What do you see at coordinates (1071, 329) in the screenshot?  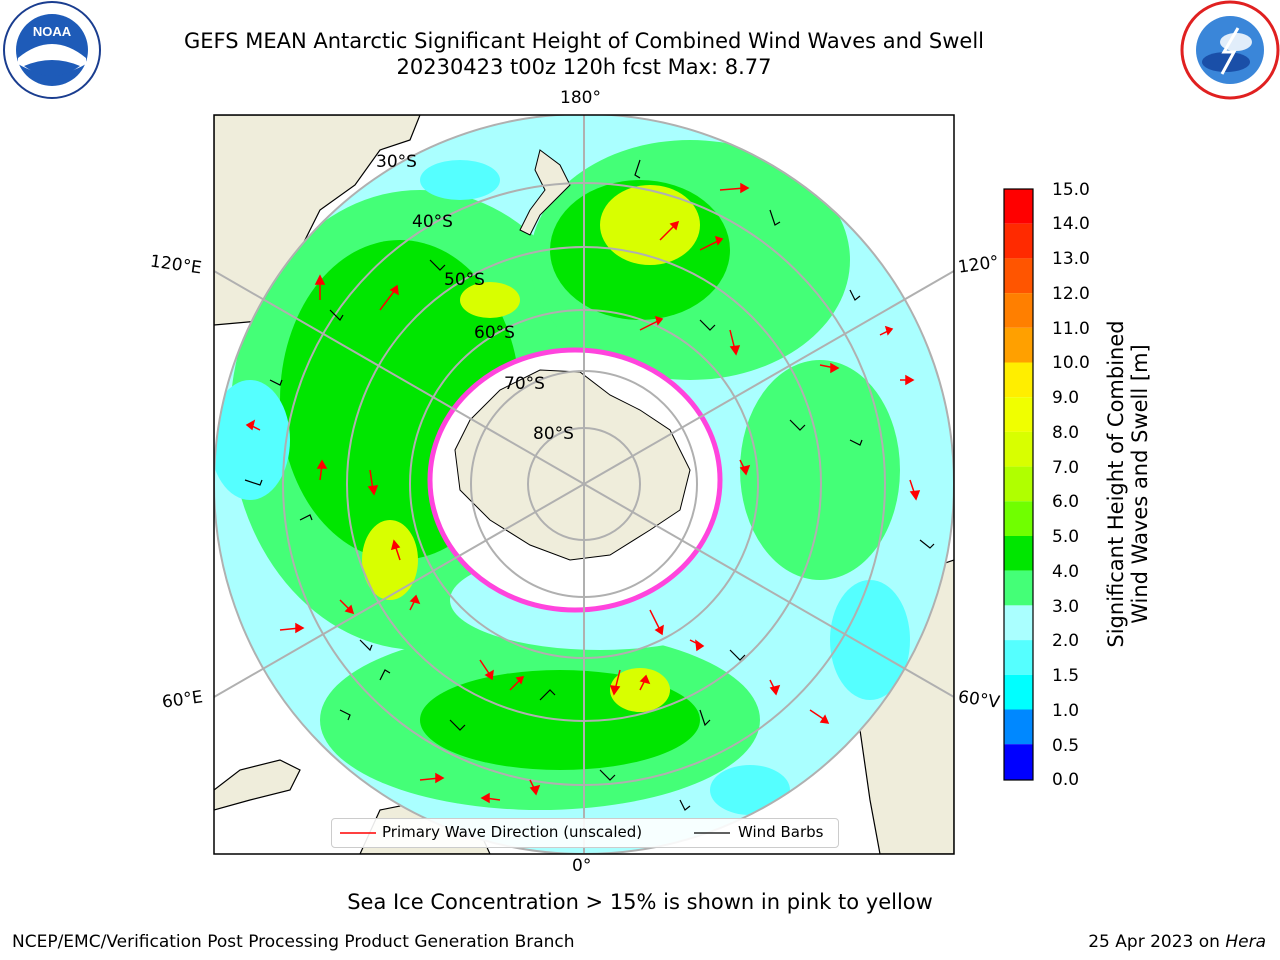 I see `colorbar-tick: 11.0` at bounding box center [1071, 329].